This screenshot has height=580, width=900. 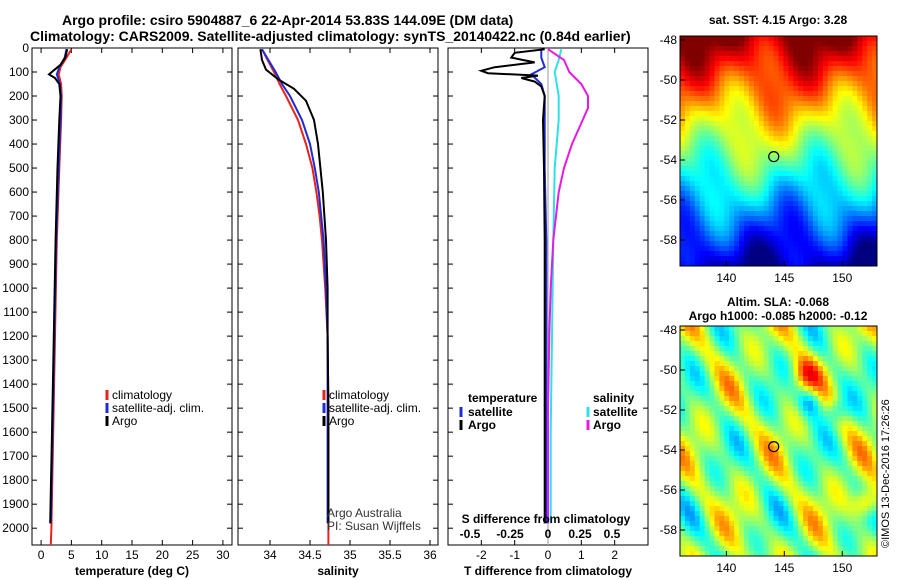 I want to click on x-tick-label: 145, so click(x=784, y=568).